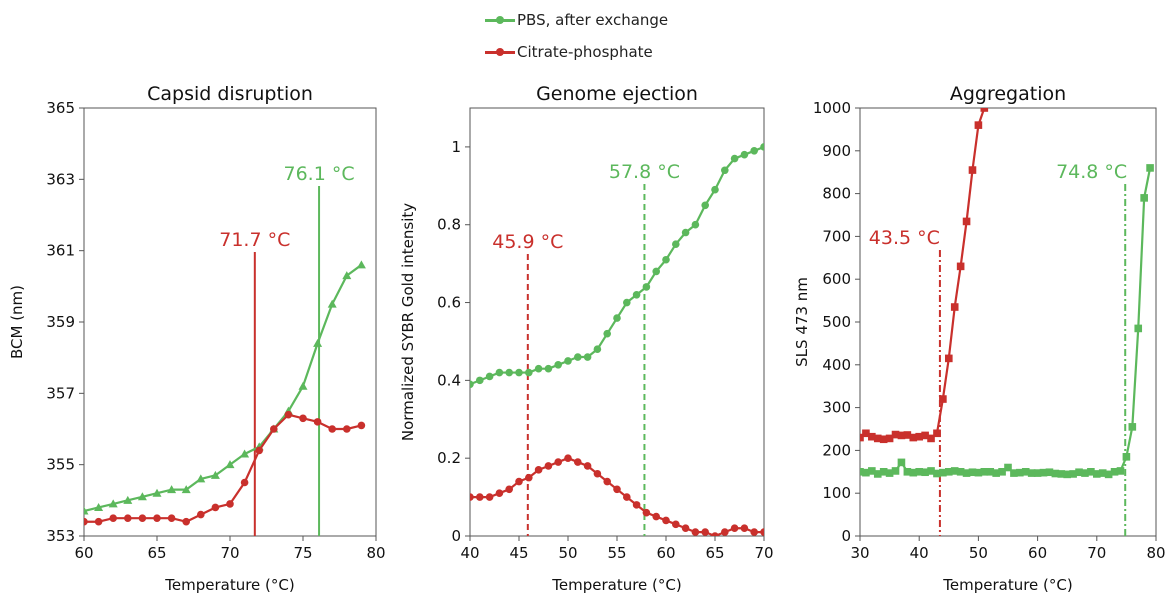  I want to click on y-tick-label: 0, so click(456, 536).